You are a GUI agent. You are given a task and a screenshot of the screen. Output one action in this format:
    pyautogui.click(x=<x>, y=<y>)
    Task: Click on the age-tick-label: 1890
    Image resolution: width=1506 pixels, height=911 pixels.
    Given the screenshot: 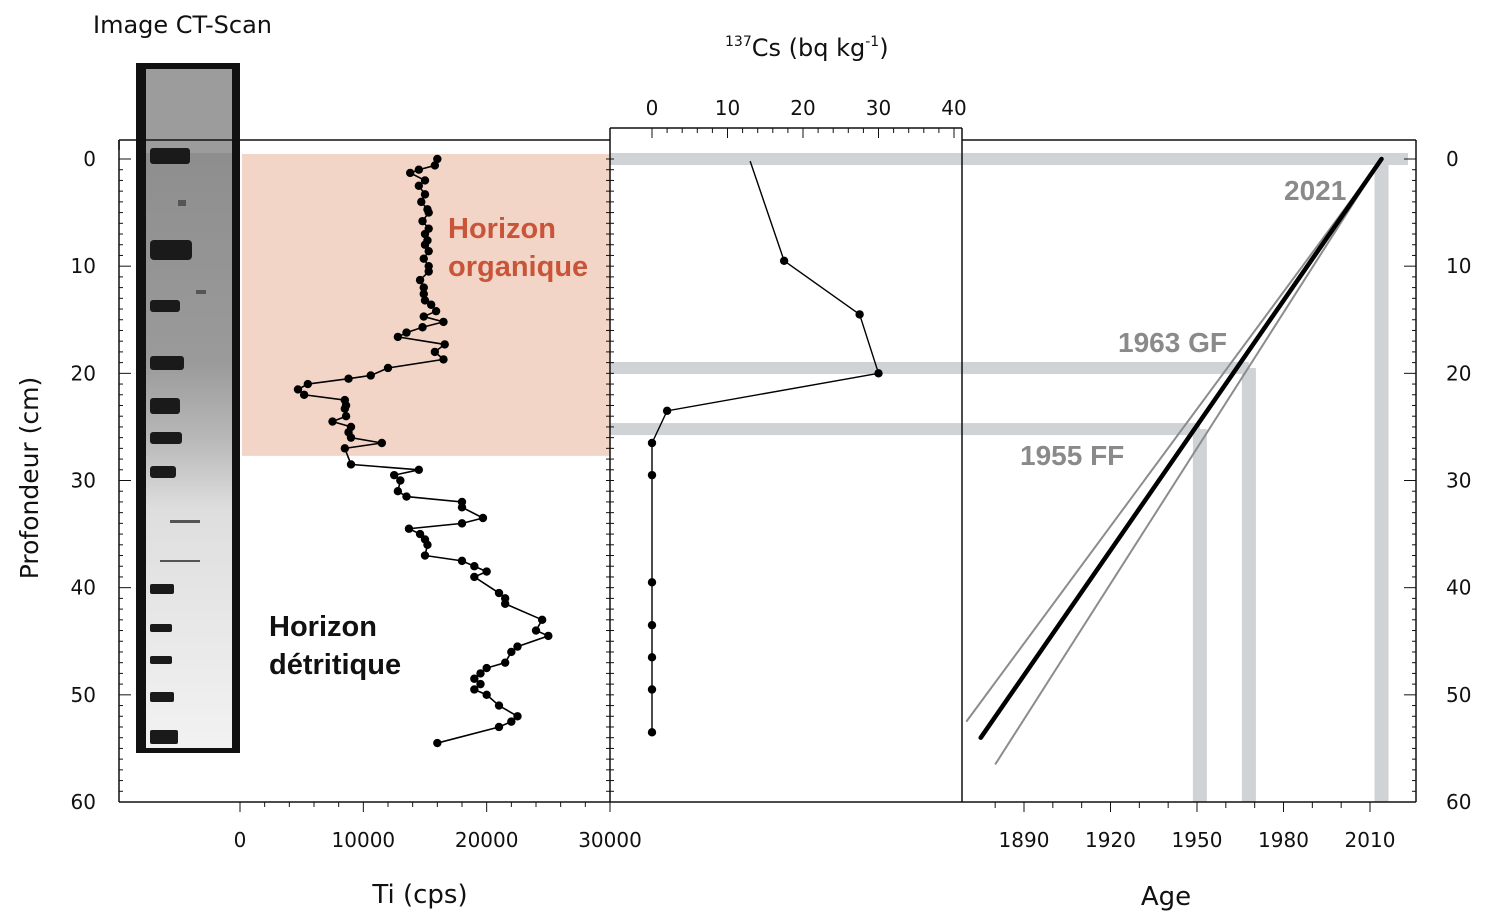 What is the action you would take?
    pyautogui.click(x=1024, y=840)
    